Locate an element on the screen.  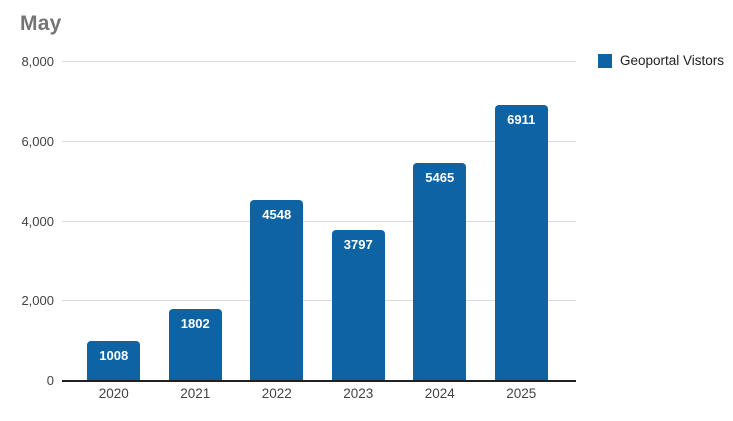
bar-band: 1008 is located at coordinates (114, 221).